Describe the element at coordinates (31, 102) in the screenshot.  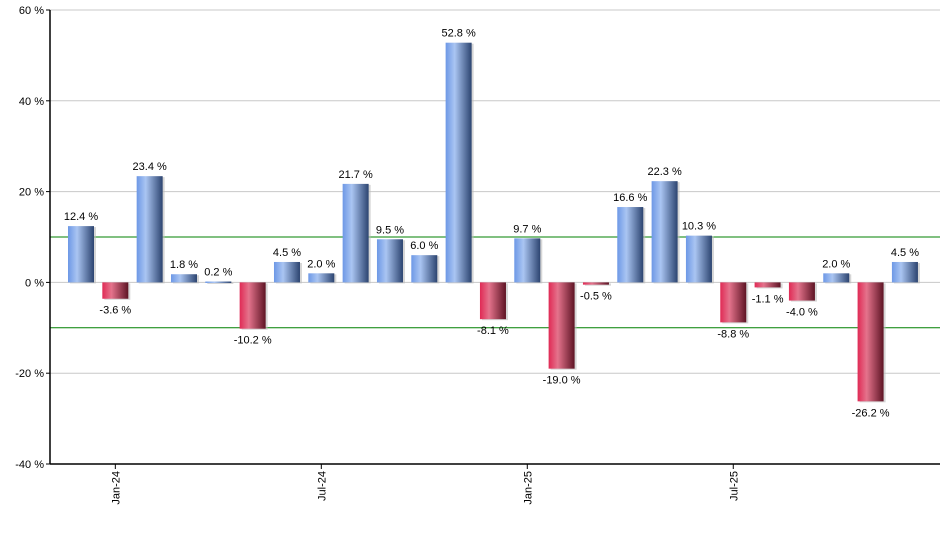
I see `y-tick-label: 40 %` at that location.